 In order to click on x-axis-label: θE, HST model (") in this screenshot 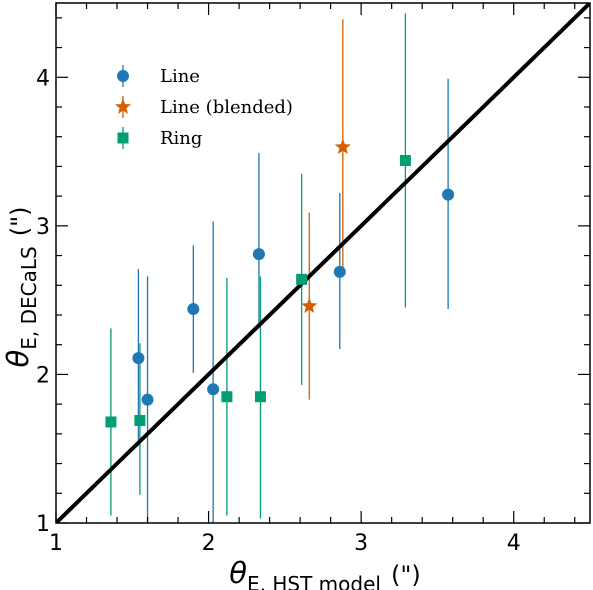, I will do `click(324, 573)`.